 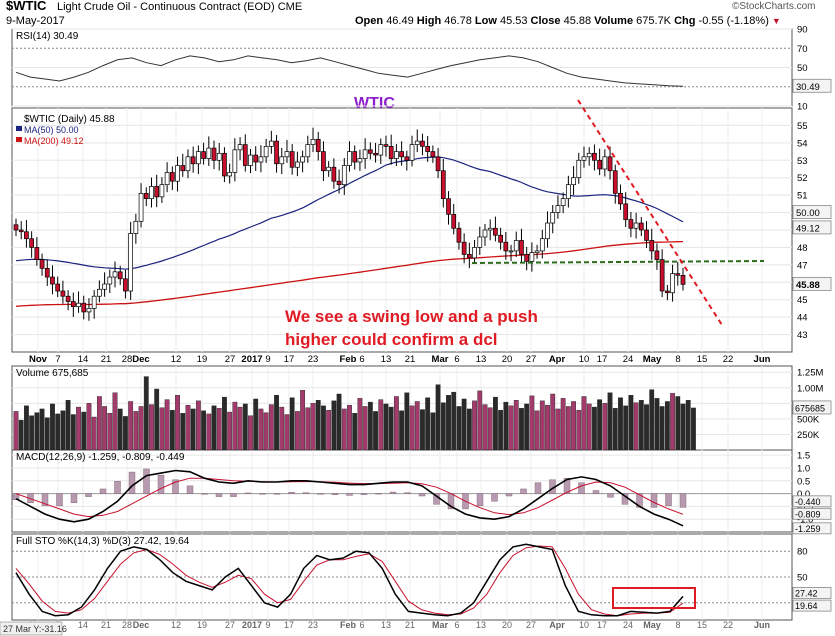 What do you see at coordinates (808, 419) in the screenshot?
I see `volume-y-tick-label: 500K` at bounding box center [808, 419].